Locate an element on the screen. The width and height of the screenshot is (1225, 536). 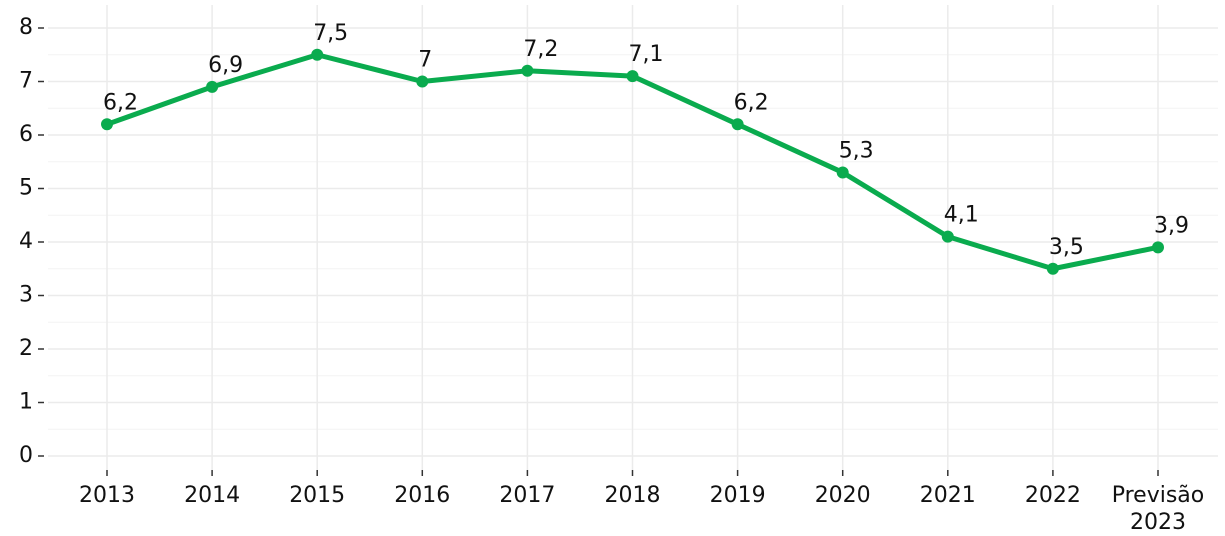
data-label: 7,1 is located at coordinates (646, 54).